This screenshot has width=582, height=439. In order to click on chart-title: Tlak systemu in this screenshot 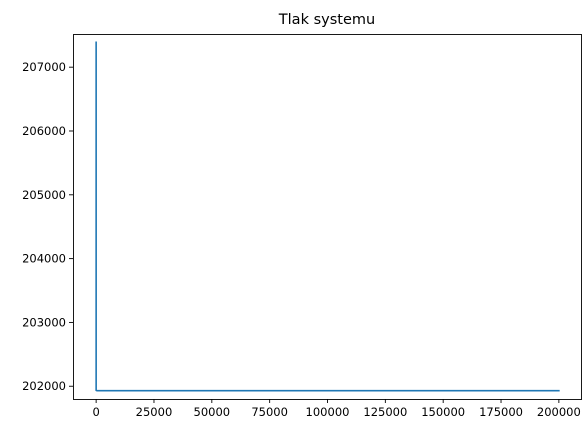, I will do `click(326, 20)`.